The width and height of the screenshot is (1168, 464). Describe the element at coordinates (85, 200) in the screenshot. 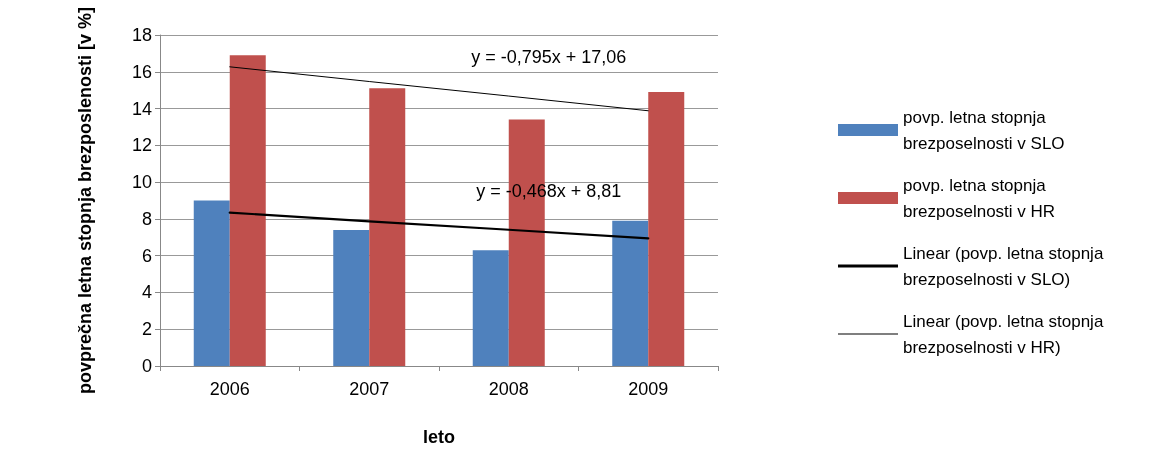

I see `y-axis-title: povprečna letna stopnja brezposlenosti [v %]` at that location.